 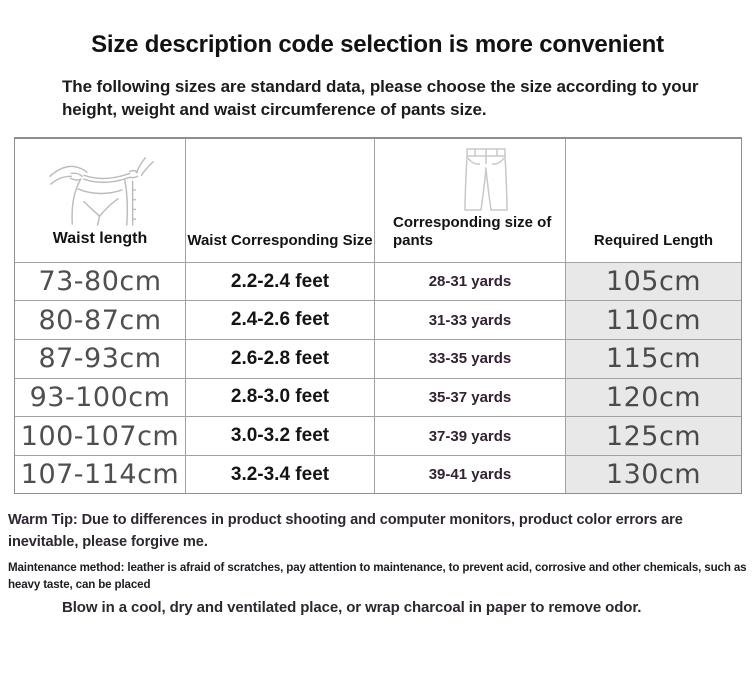 What do you see at coordinates (469, 436) in the screenshot?
I see `pants-yards-value: 37-39 yards` at bounding box center [469, 436].